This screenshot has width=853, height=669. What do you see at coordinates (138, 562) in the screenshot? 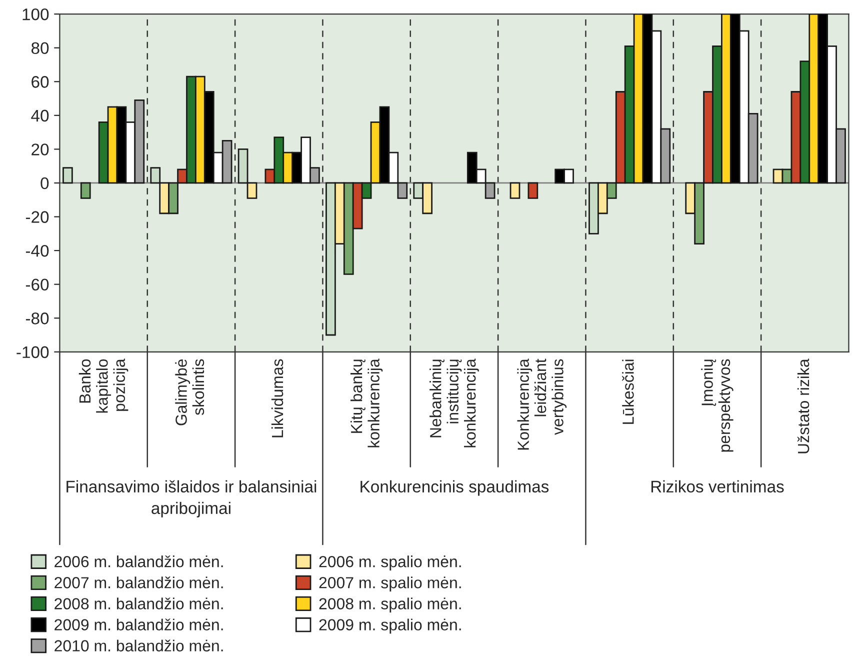
I see `legend-label: 2006 m. balandžio mėn.` at bounding box center [138, 562].